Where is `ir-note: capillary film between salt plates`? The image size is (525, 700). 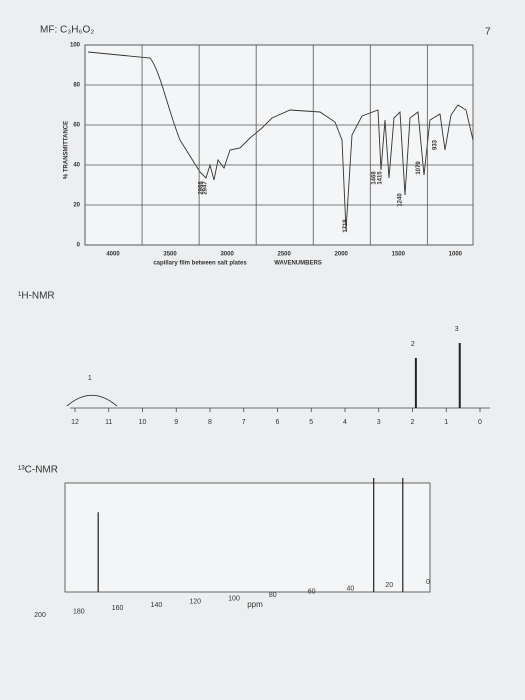 ir-note: capillary film between salt plates is located at coordinates (200, 264).